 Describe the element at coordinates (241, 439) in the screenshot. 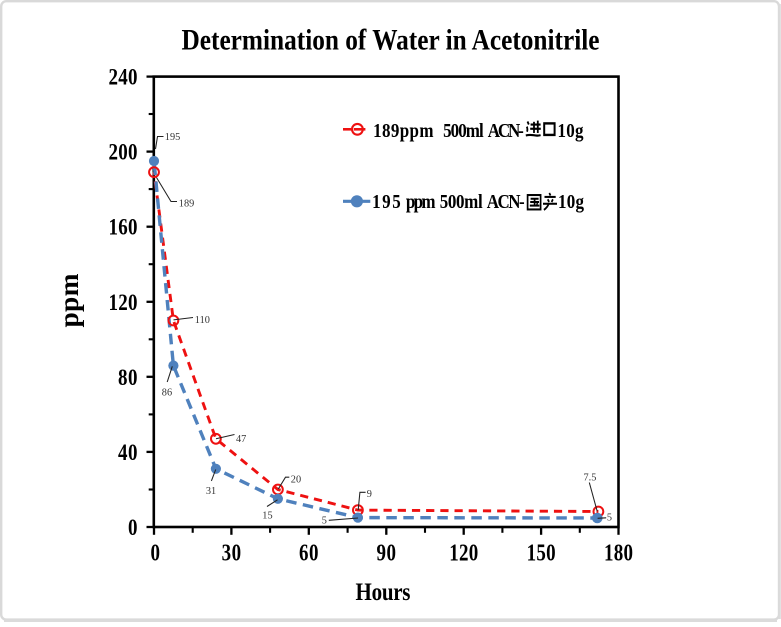

I see `svg-text: 47` at that location.